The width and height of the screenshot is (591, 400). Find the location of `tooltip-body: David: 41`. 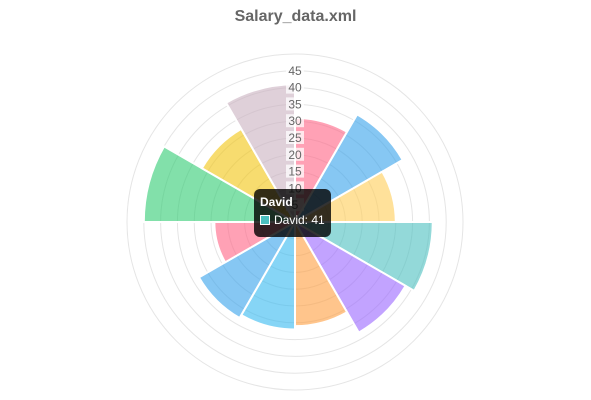

tooltip-body: David: 41 is located at coordinates (292, 220).